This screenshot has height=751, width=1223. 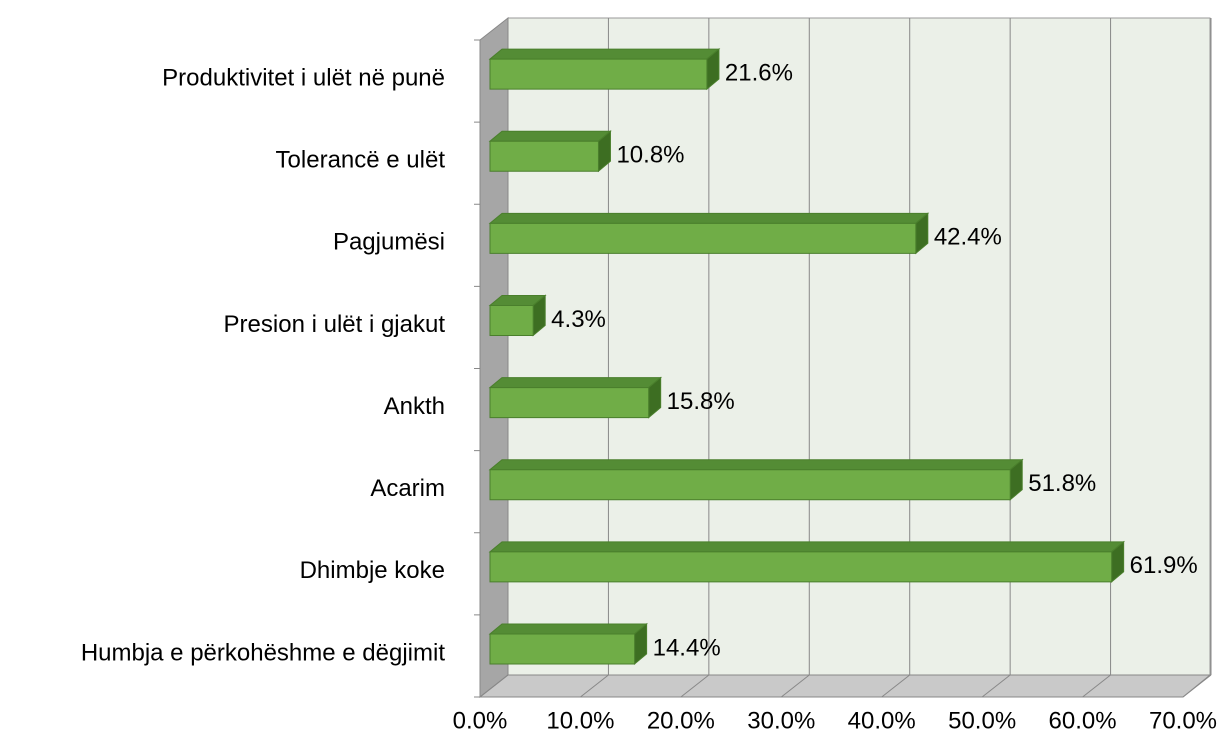 What do you see at coordinates (361, 160) in the screenshot?
I see `y-tick-label: Tolerancë e ulët` at bounding box center [361, 160].